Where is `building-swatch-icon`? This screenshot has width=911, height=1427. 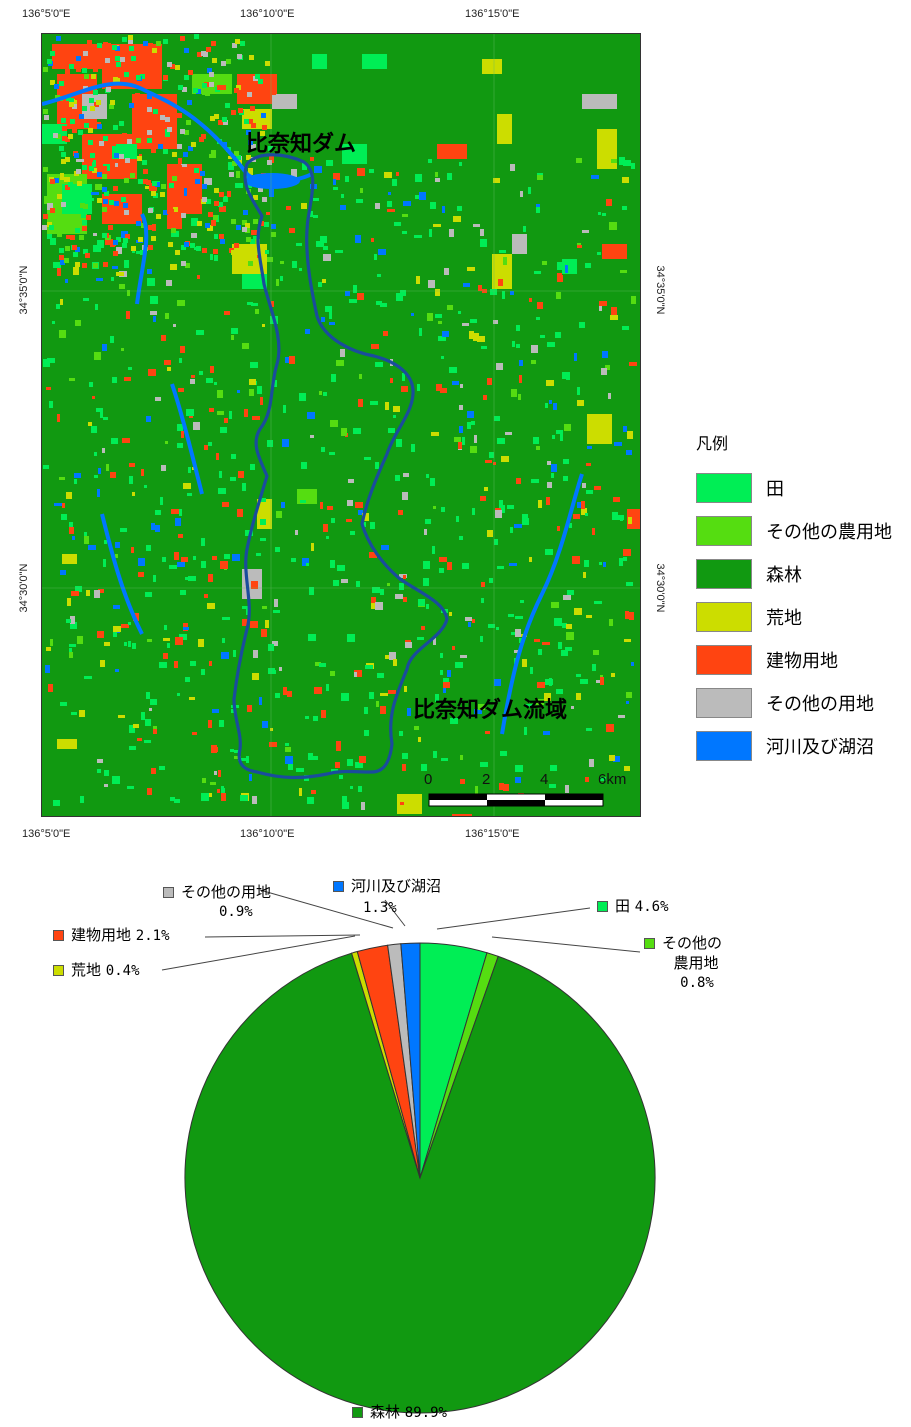
building-swatch-icon is located at coordinates (58, 935).